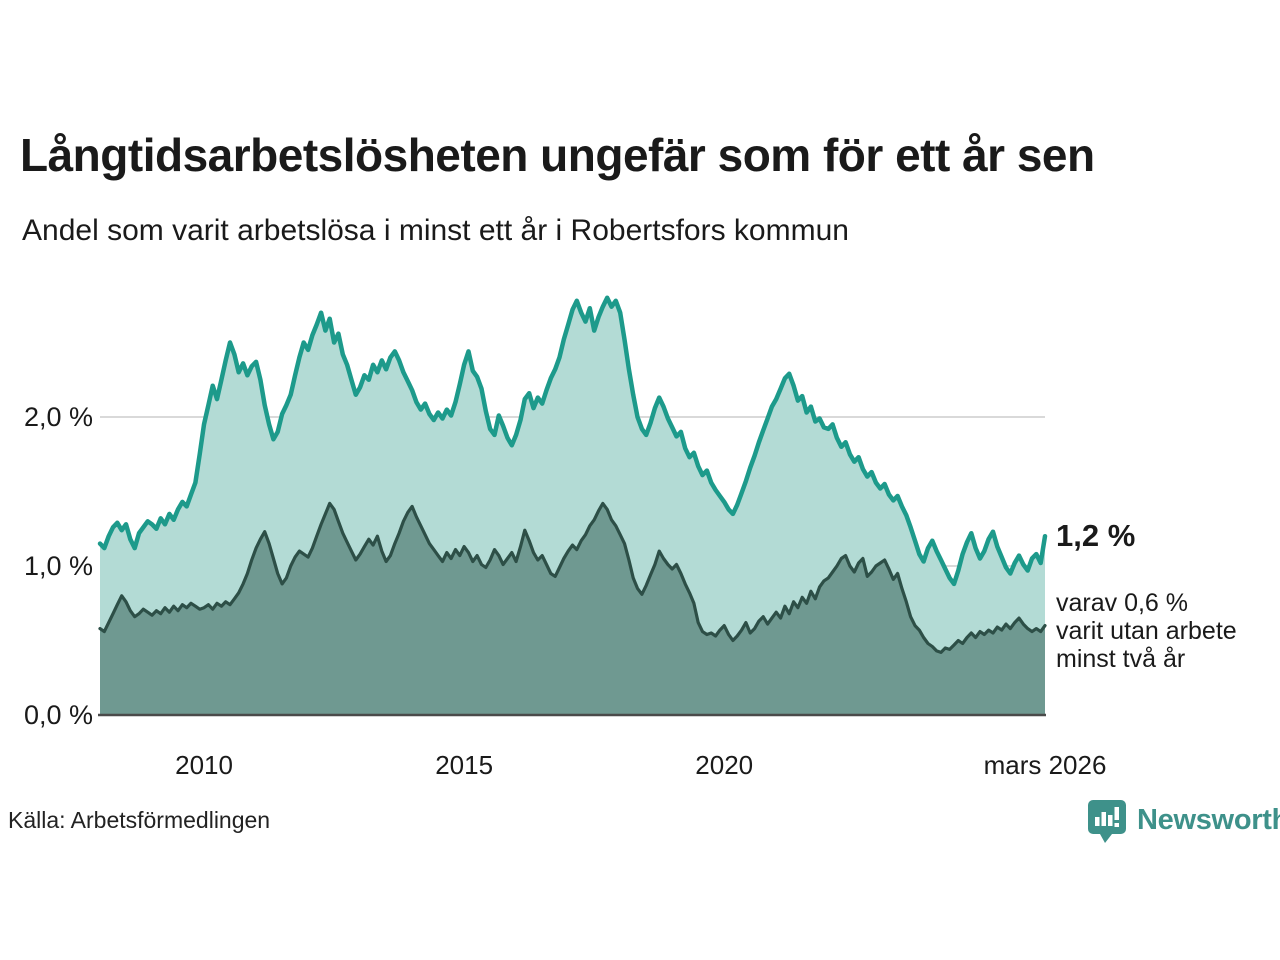  I want to click on x-tick-2010: 2010, so click(204, 765).